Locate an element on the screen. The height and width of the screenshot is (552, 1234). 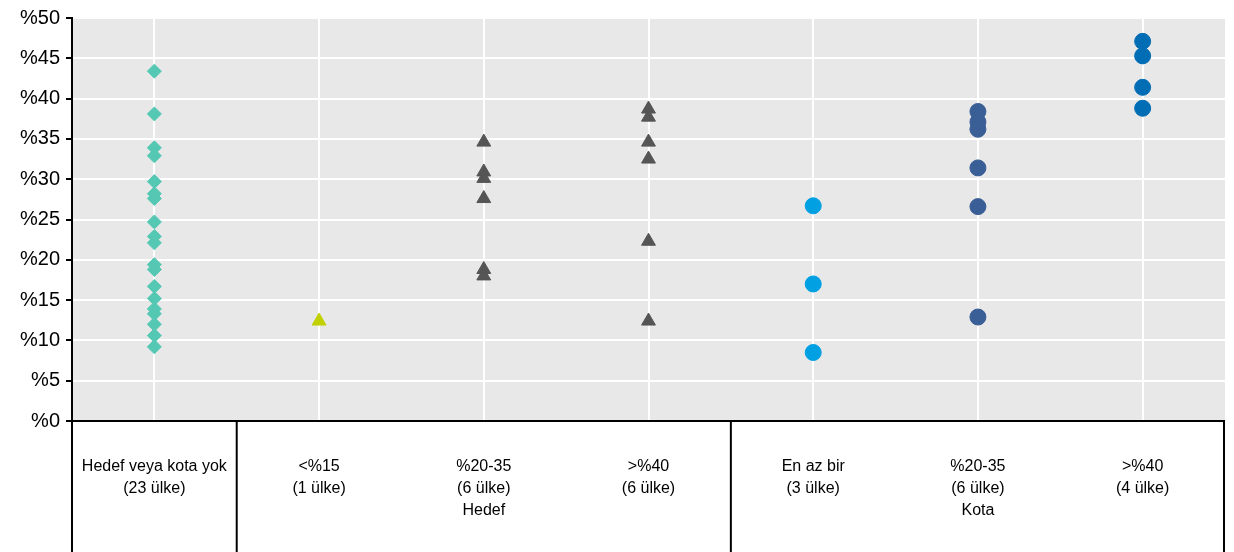
y-tick-label: %10 is located at coordinates (39, 338).